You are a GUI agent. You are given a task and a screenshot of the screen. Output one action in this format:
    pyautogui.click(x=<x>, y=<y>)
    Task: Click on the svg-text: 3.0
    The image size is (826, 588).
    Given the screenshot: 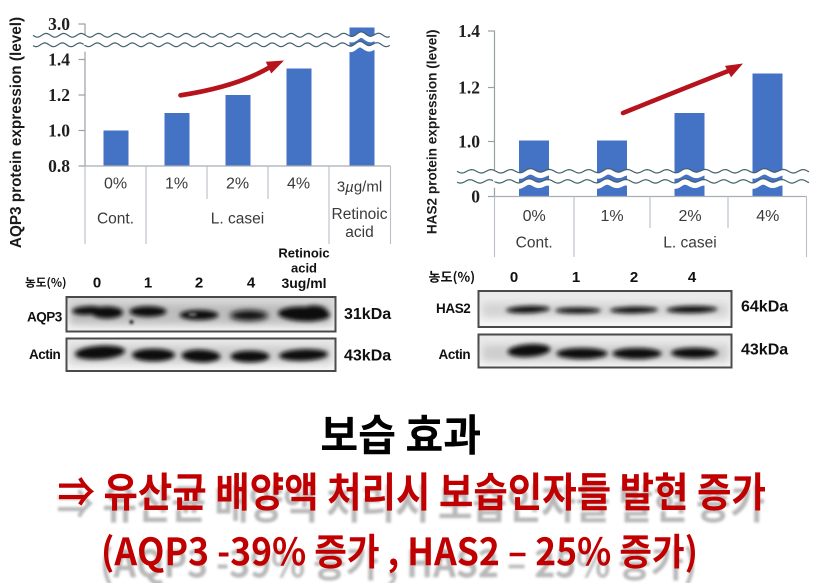 What is the action you would take?
    pyautogui.click(x=59, y=24)
    